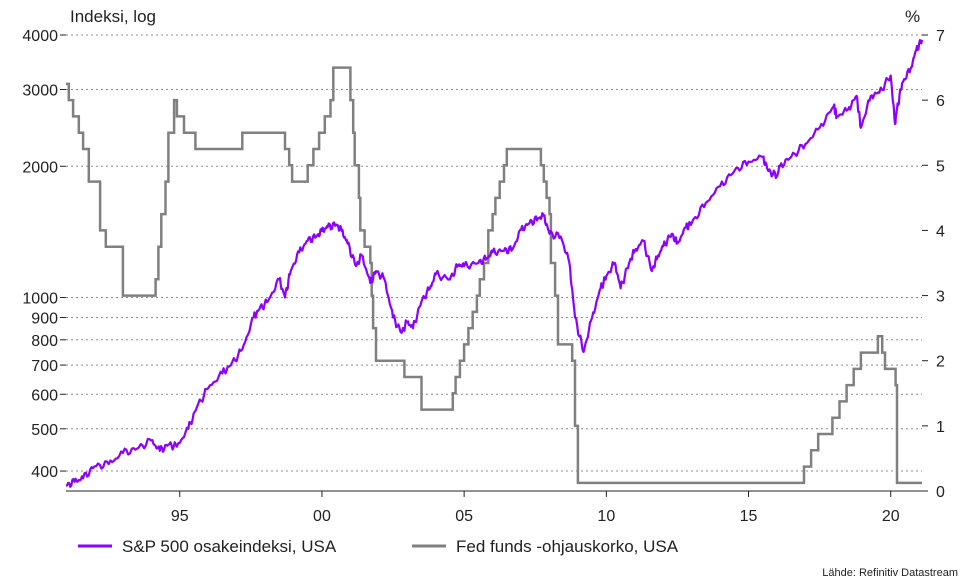  What do you see at coordinates (940, 297) in the screenshot?
I see `right-tick-label: 3` at bounding box center [940, 297].